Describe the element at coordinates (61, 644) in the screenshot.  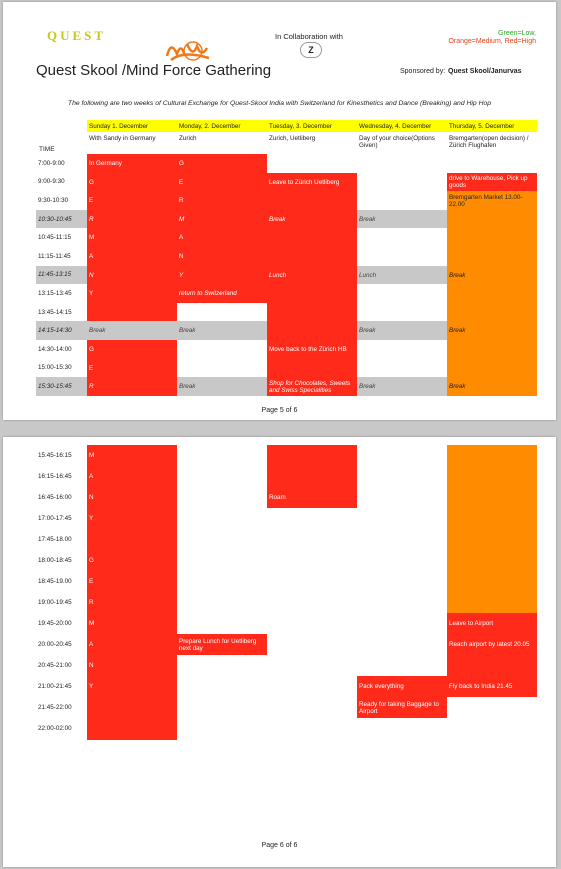
I see `time-cell: 20:00-20:45` at that location.